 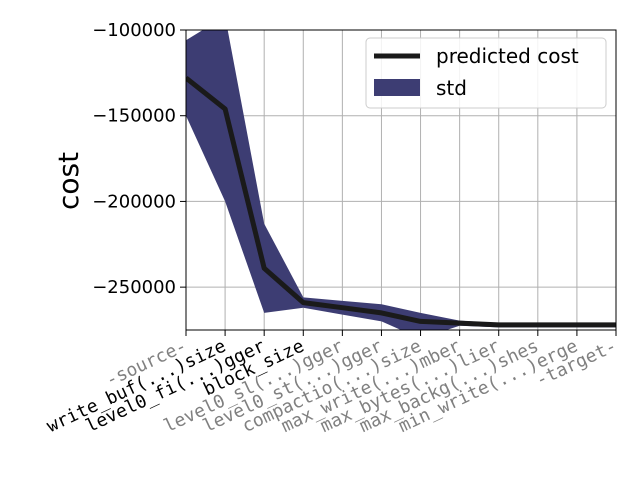 I want to click on legend-label-std: std, so click(x=451, y=88).